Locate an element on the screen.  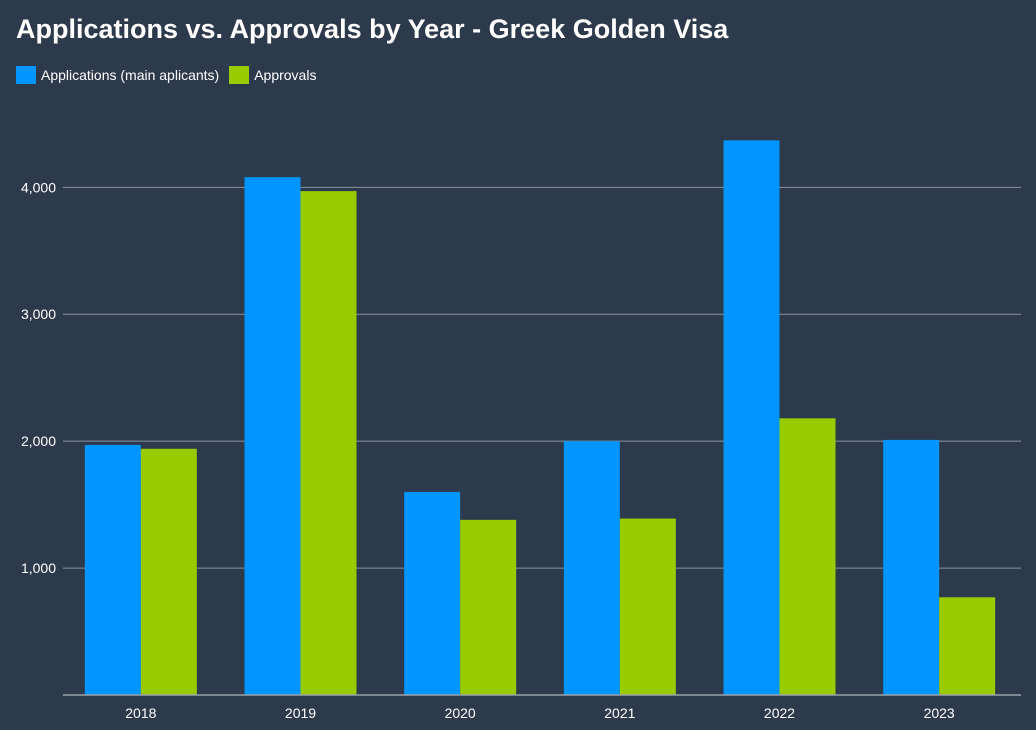
y-tick-label: 1,000 is located at coordinates (38, 568).